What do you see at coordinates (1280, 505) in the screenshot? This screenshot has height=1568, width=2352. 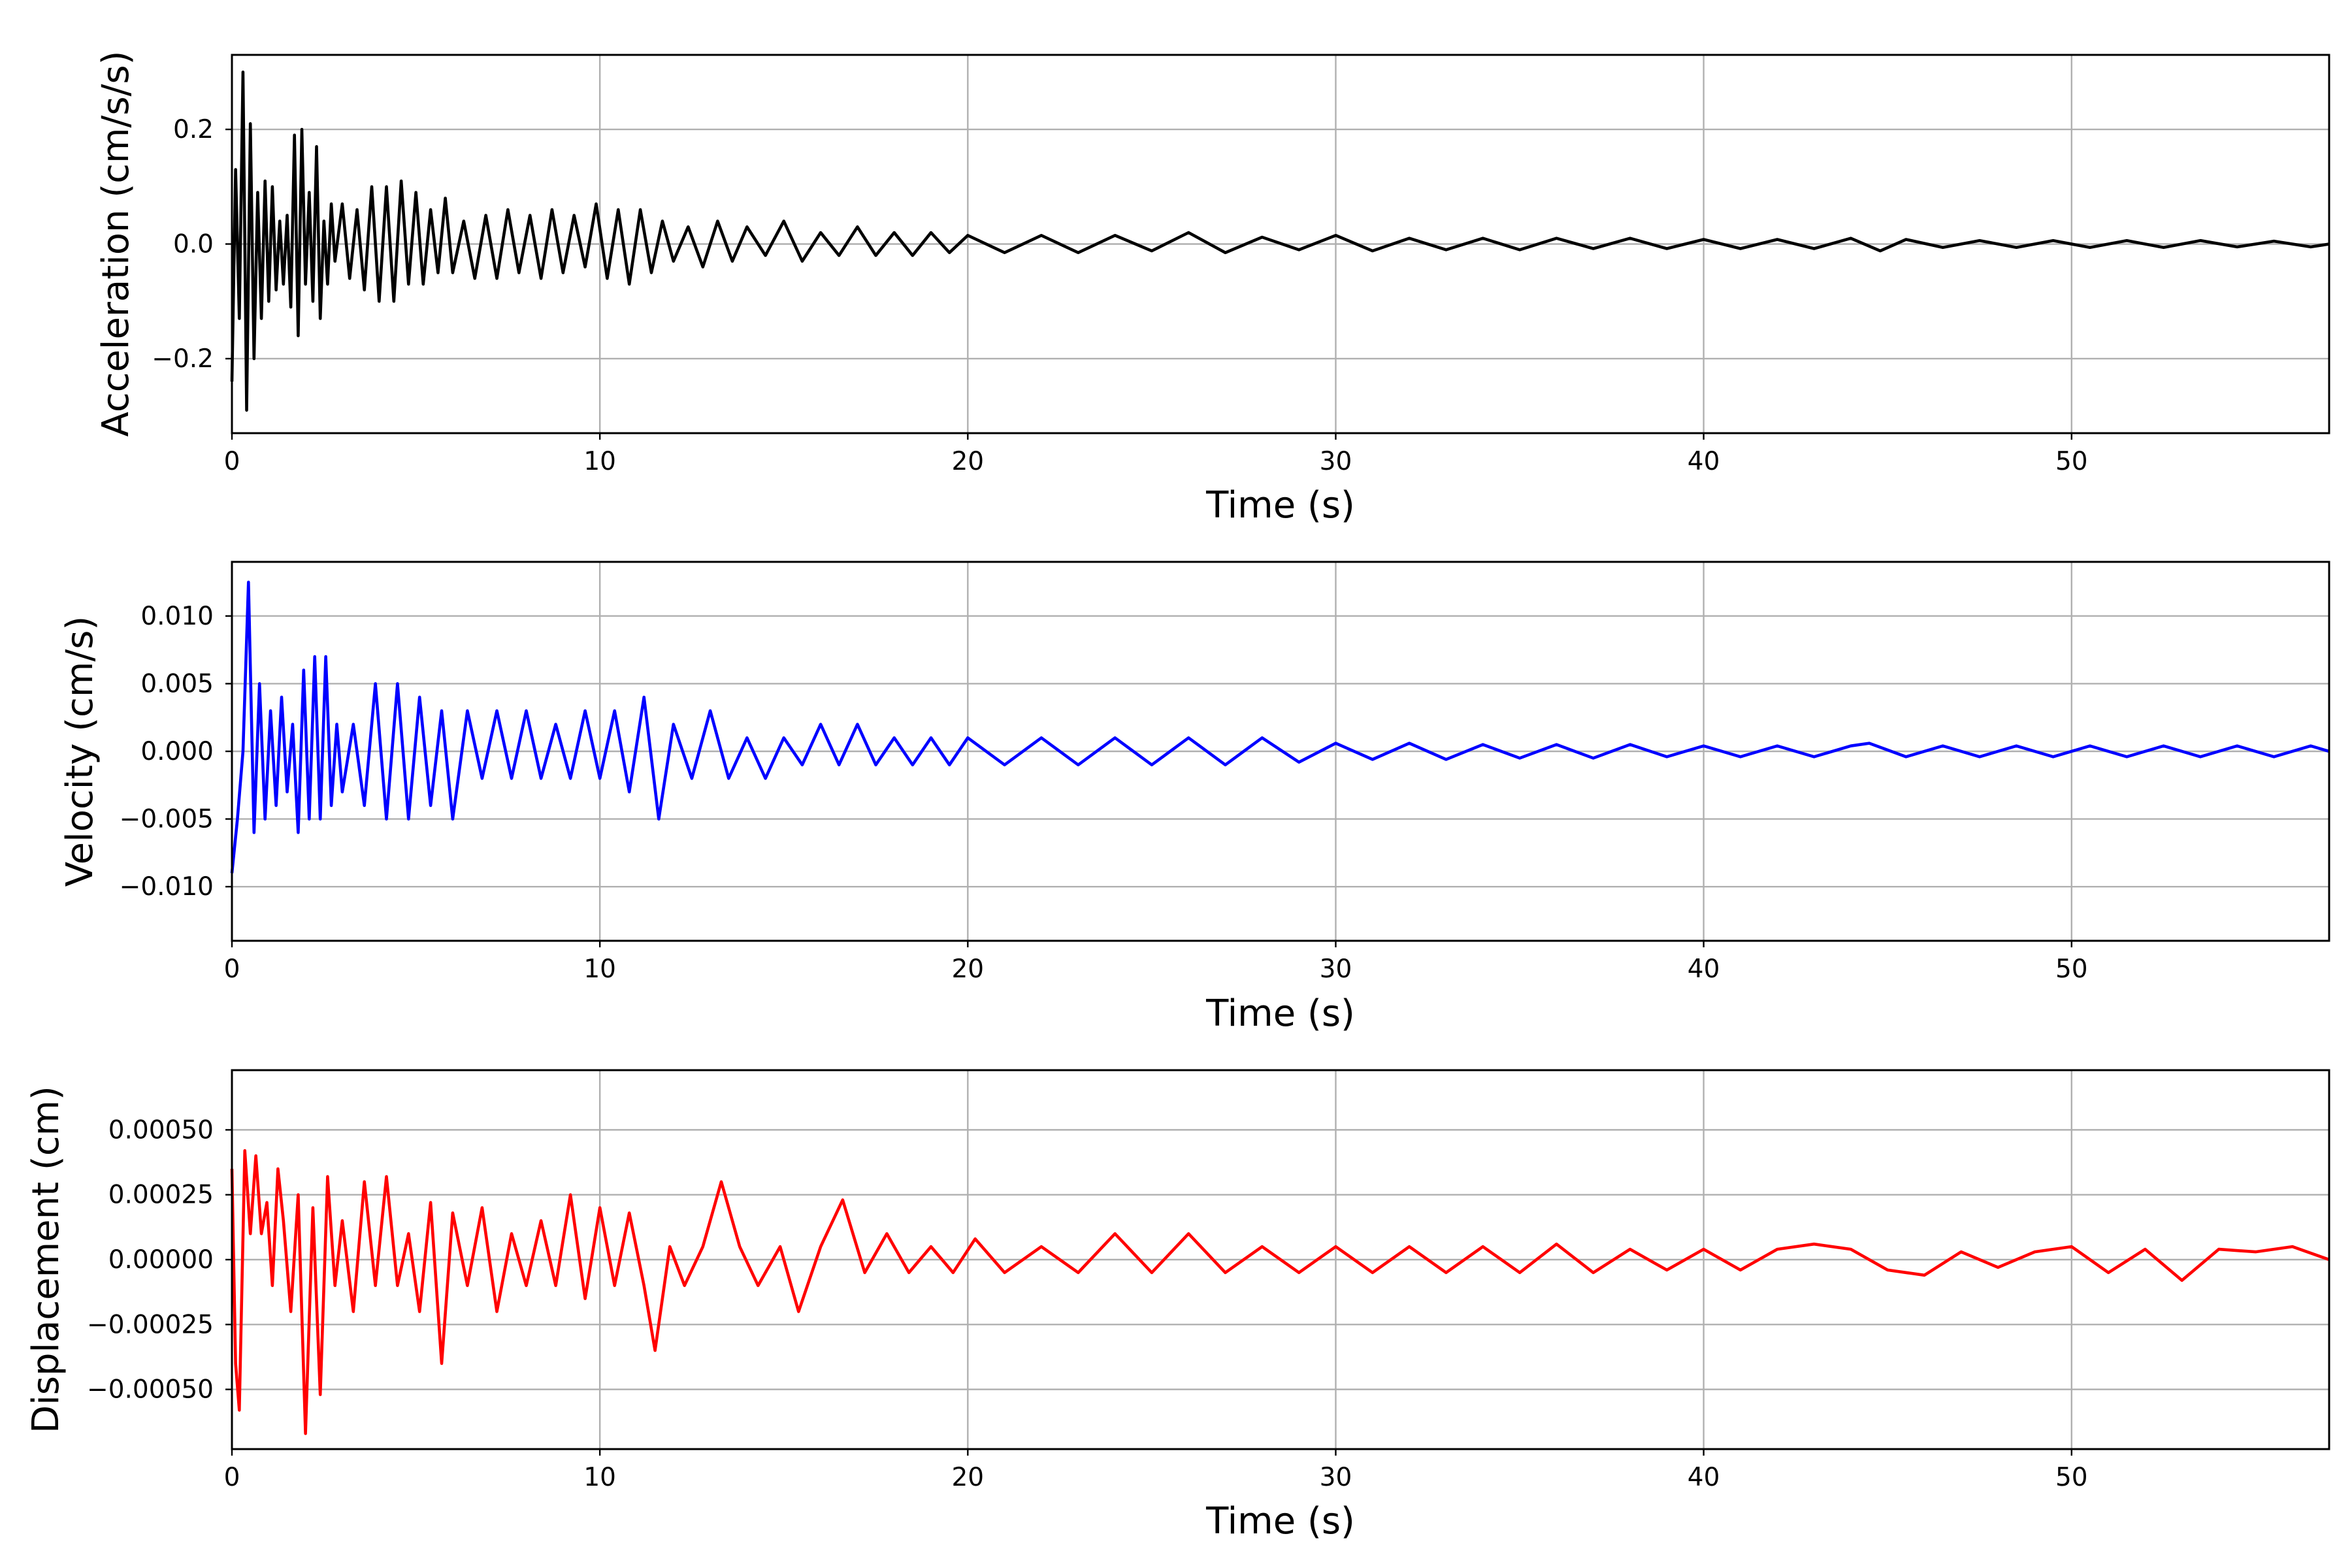 I see `acceleration-x-axis-label: Time (s)` at bounding box center [1280, 505].